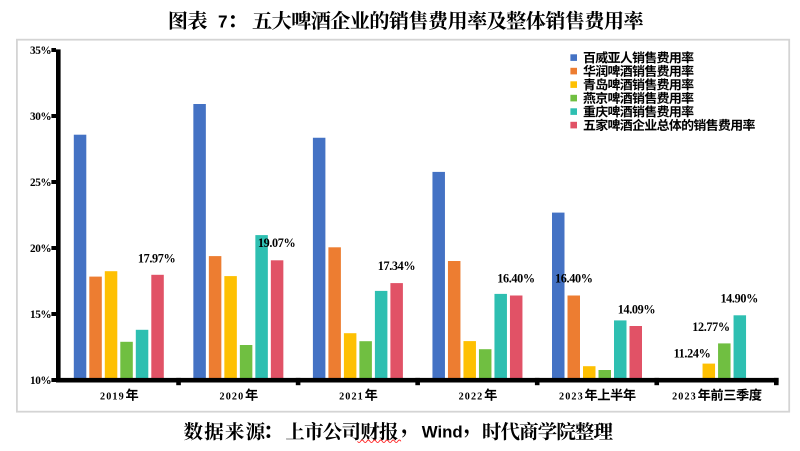 The height and width of the screenshot is (451, 800). Describe the element at coordinates (40, 51) in the screenshot. I see `svg-text: 35%` at that location.